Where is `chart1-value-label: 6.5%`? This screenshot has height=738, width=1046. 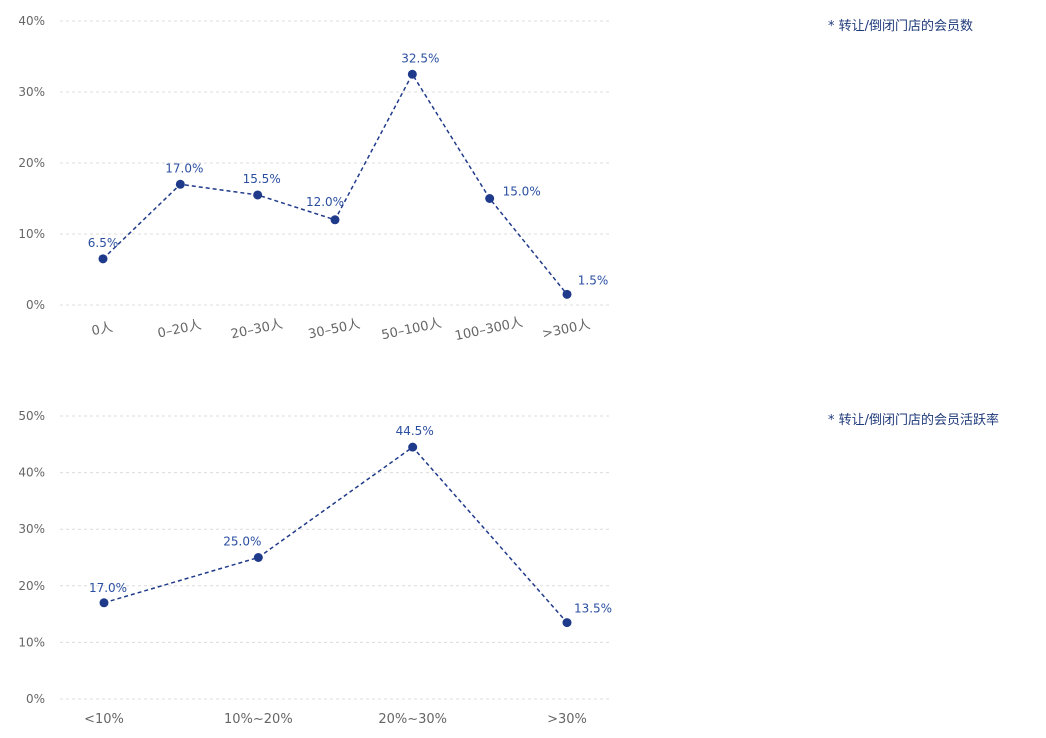
chart1-value-label: 6.5% is located at coordinates (103, 243).